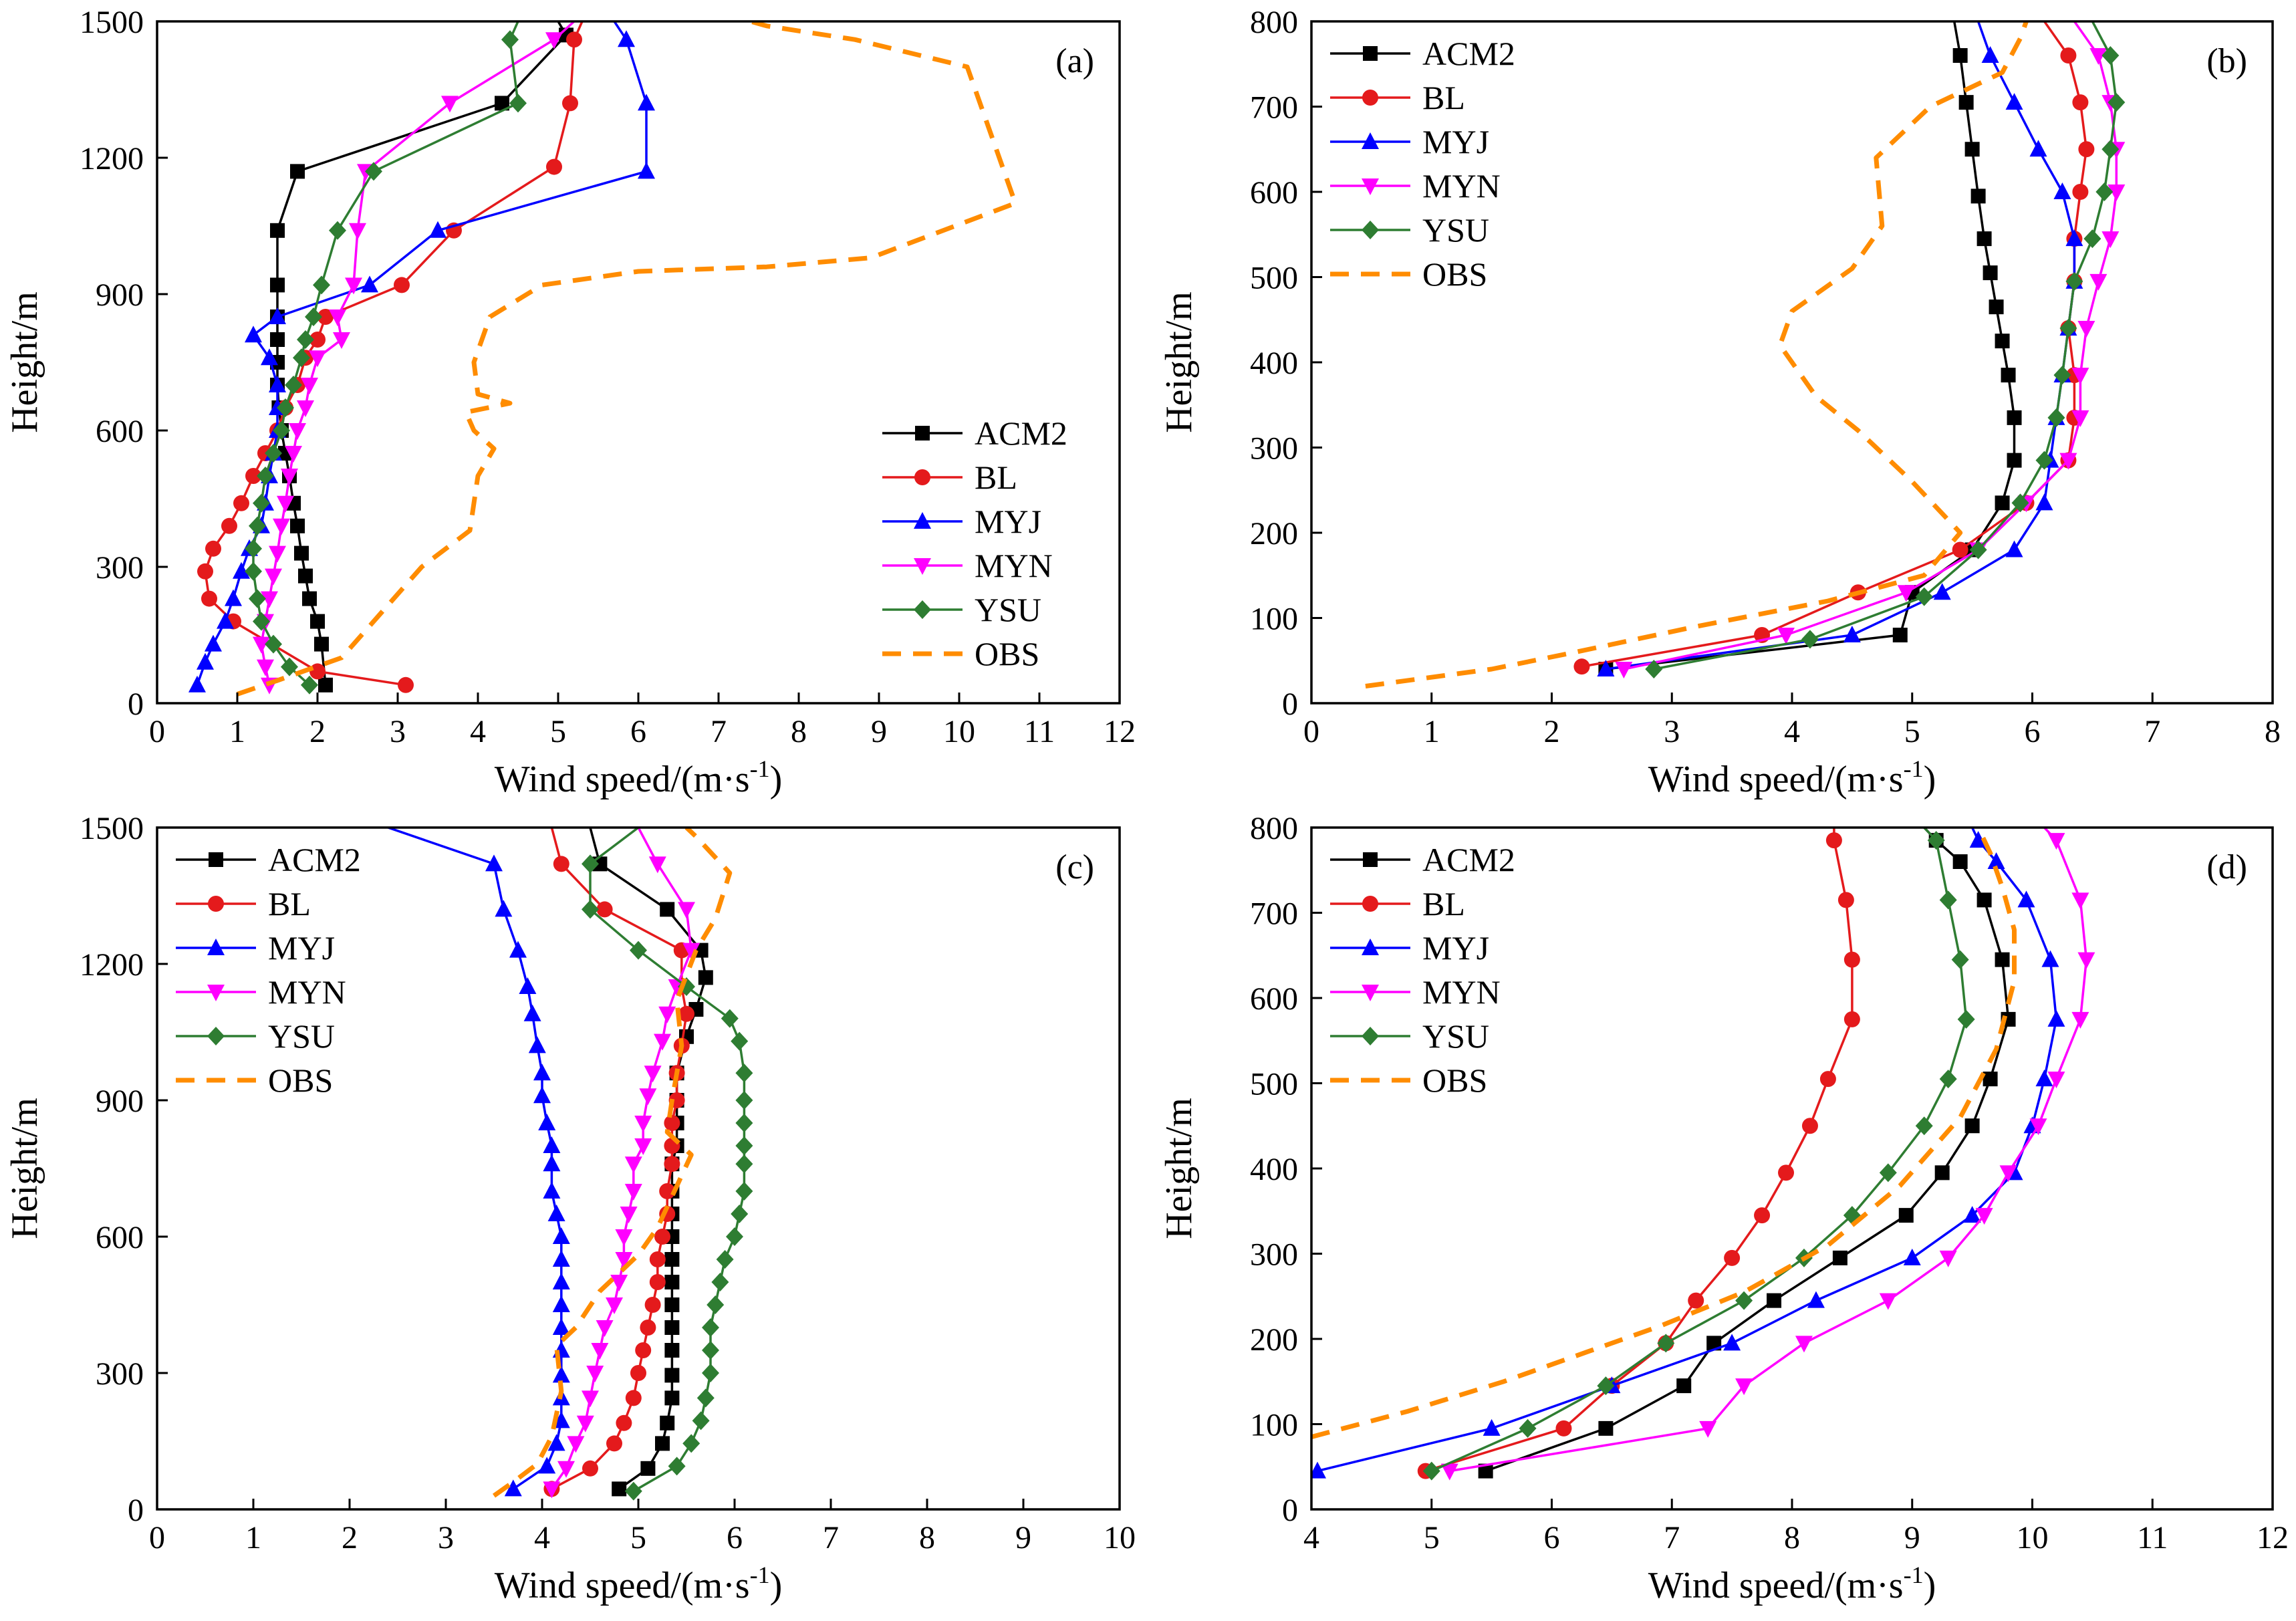 Image resolution: width=2296 pixels, height=1621 pixels. I want to click on x-tick-label: 0, so click(1311, 731).